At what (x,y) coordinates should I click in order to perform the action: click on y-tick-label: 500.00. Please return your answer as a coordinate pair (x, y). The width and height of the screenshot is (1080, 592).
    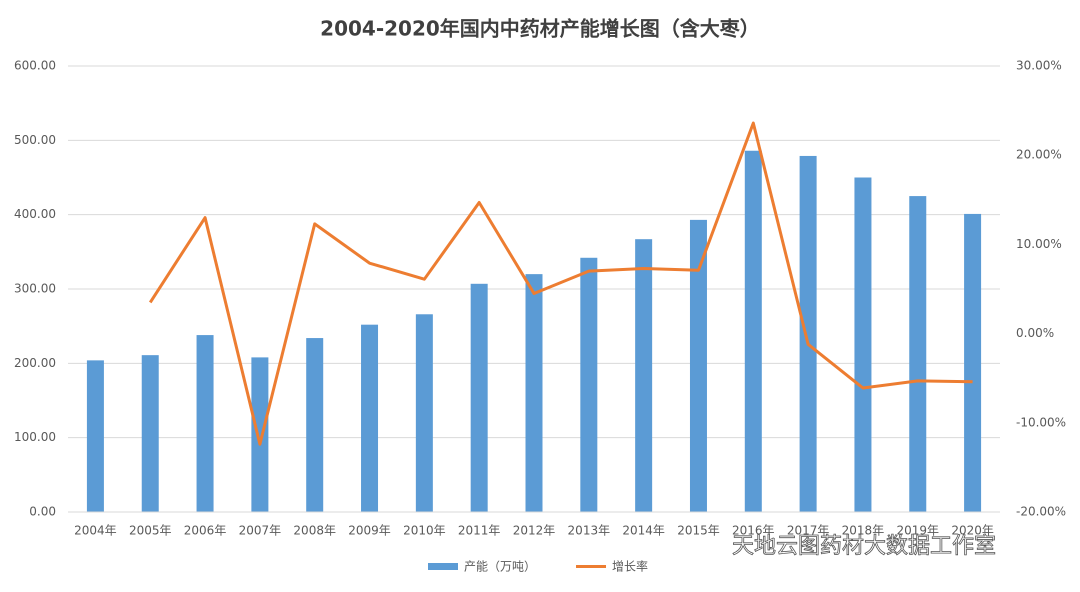
    Looking at the image, I should click on (35, 140).